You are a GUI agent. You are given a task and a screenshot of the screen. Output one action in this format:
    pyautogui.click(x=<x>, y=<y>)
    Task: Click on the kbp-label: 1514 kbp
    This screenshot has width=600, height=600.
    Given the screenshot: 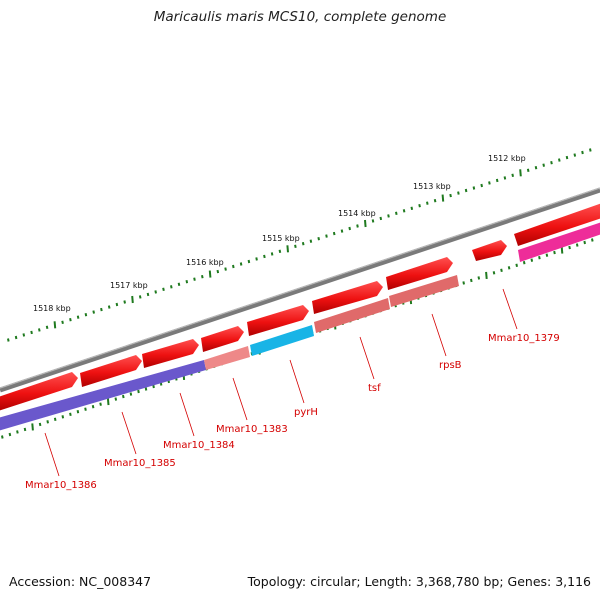 What is the action you would take?
    pyautogui.click(x=357, y=213)
    